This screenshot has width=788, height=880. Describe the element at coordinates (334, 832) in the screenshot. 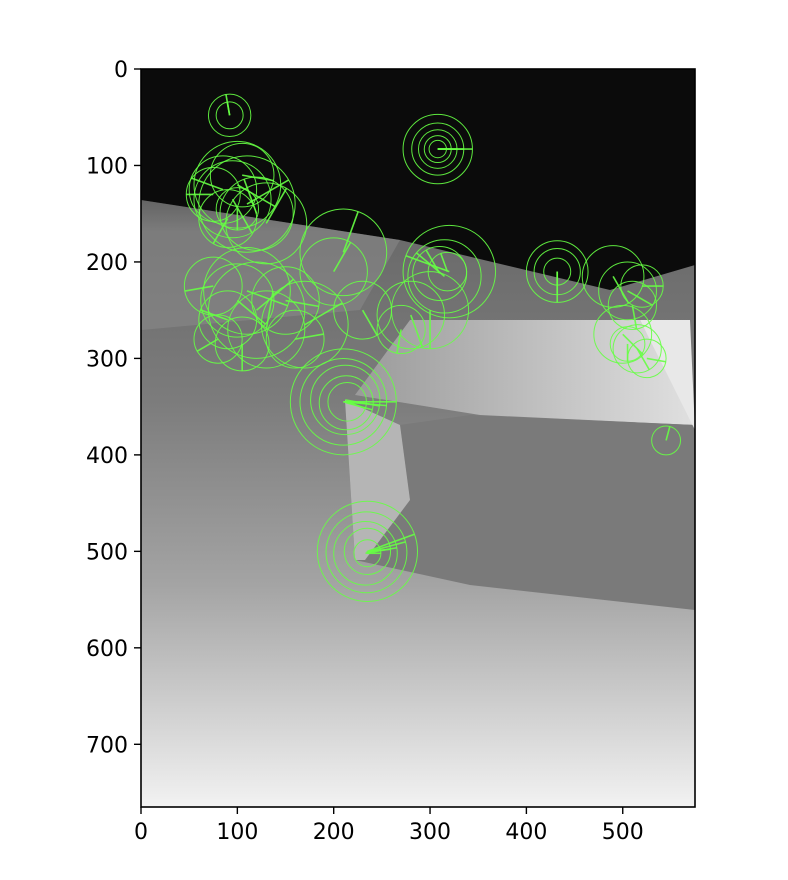

I see `x-tick-label: 200` at that location.